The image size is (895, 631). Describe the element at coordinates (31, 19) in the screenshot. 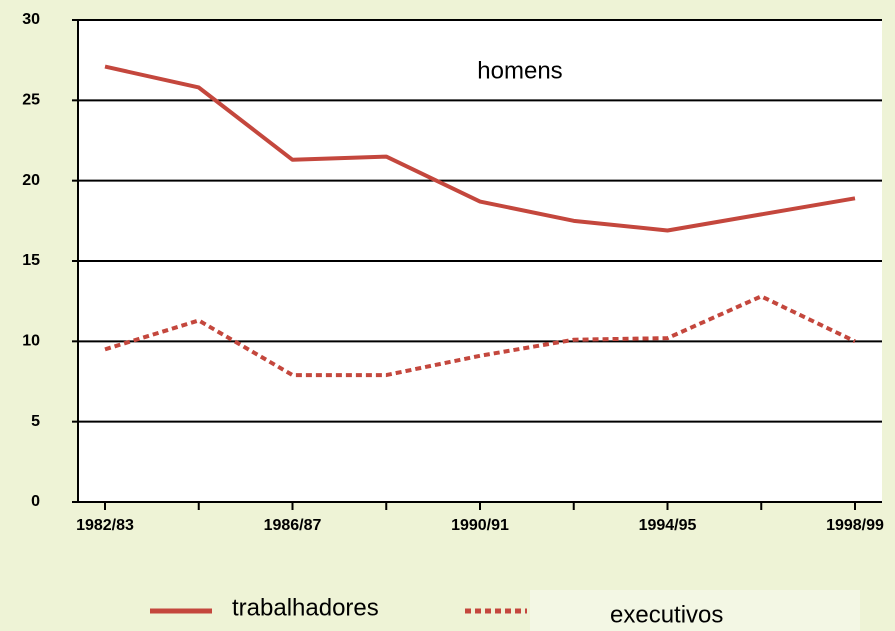

I see `y-tick-label: 30` at that location.